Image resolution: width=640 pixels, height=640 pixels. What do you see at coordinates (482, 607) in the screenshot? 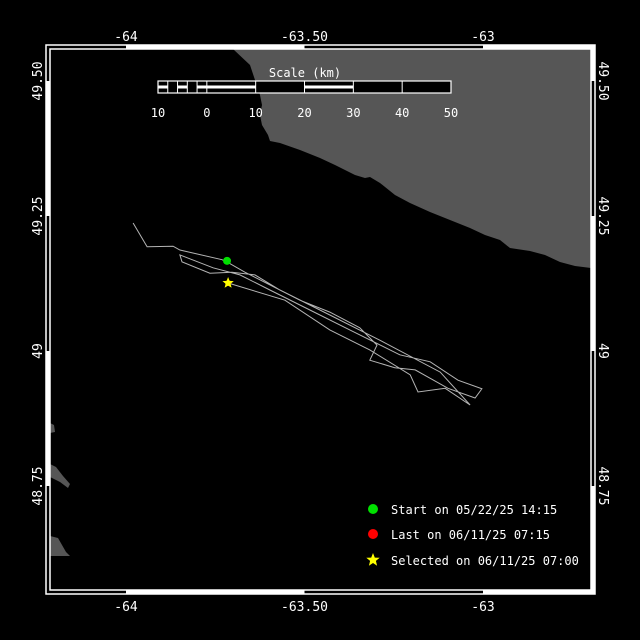
I see `x-tick-label-bottom: -63` at bounding box center [482, 607].